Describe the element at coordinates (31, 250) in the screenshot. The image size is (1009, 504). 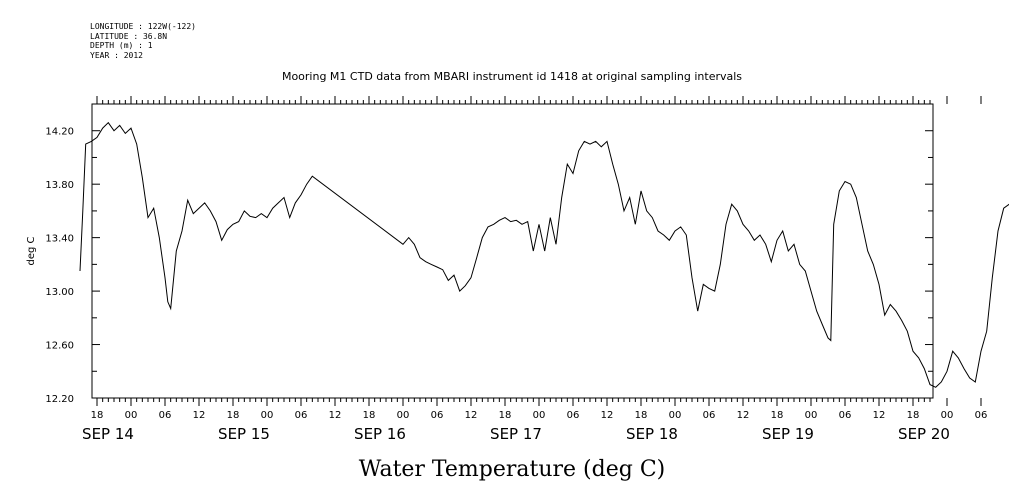
I see `y-axis-label: deg C` at that location.